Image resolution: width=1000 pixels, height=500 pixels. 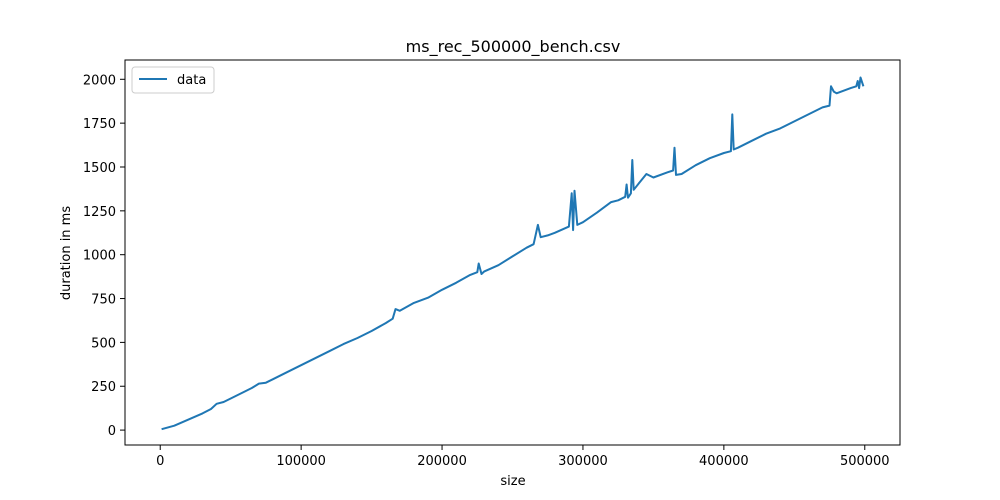 I want to click on x-tick-label: 400000, so click(x=724, y=461).